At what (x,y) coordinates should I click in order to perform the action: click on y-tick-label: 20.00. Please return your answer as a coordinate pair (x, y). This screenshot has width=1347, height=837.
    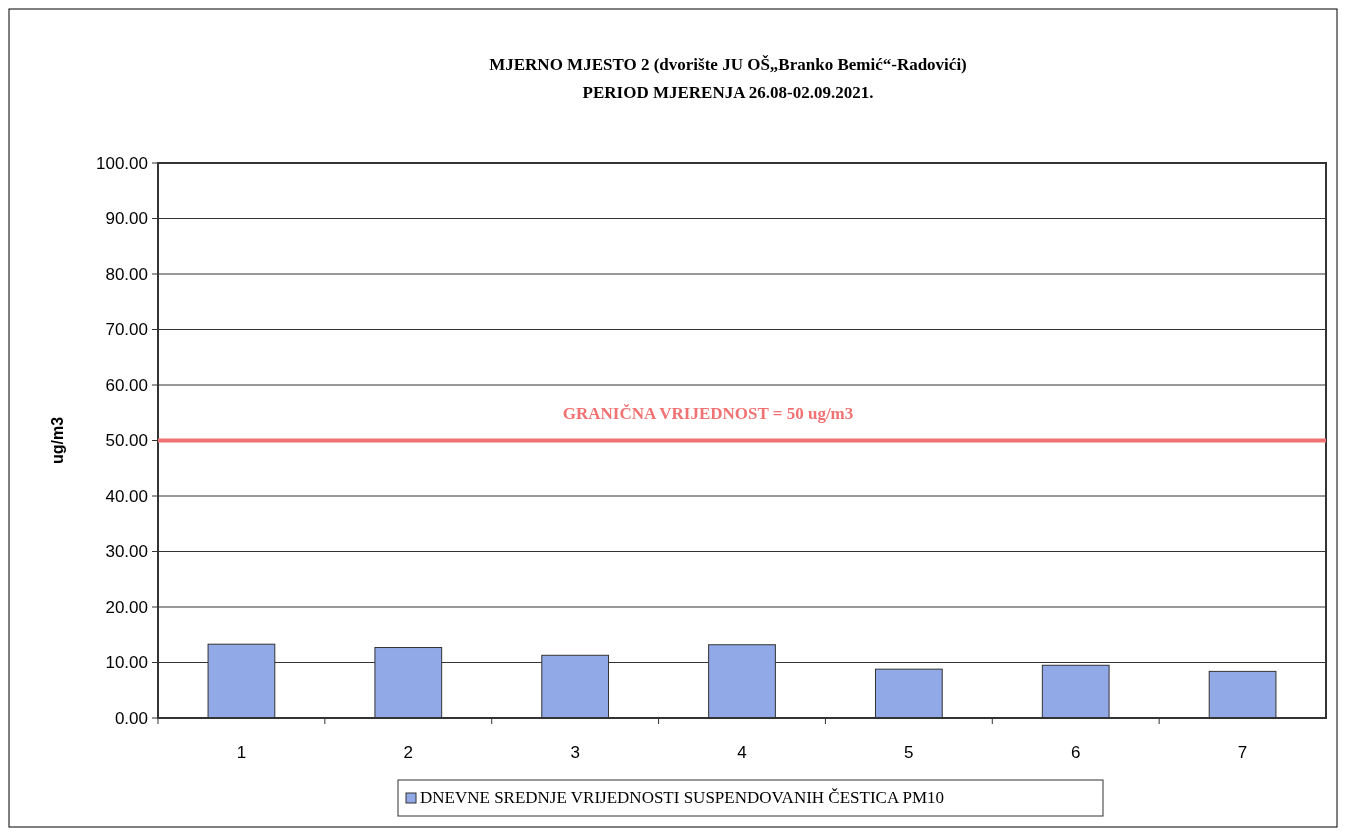
    Looking at the image, I should click on (126, 607).